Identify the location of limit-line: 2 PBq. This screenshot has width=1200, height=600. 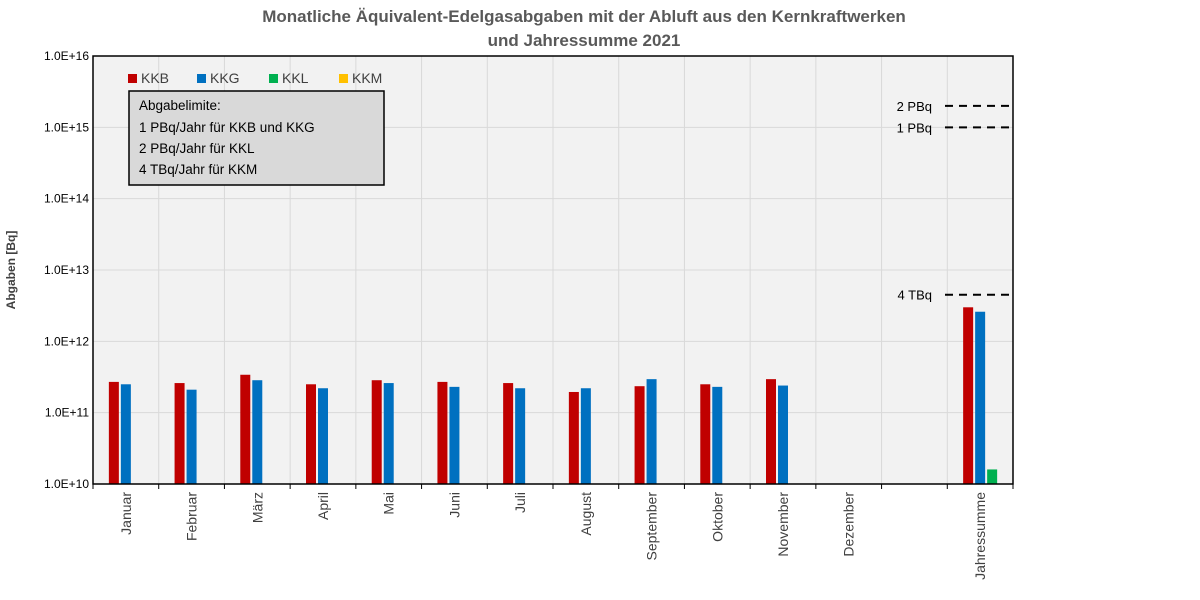
(954, 106).